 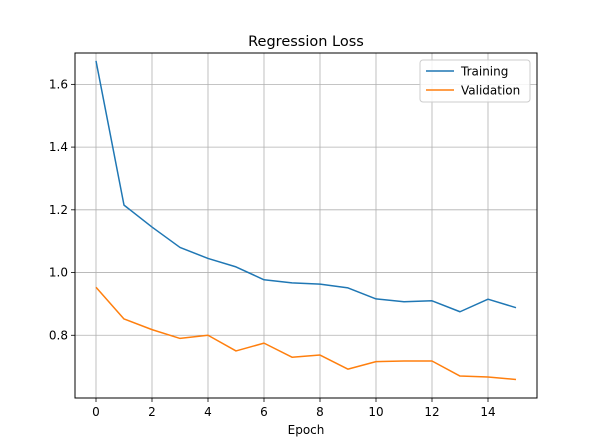 I want to click on x-axis-label: Epoch, so click(x=306, y=430).